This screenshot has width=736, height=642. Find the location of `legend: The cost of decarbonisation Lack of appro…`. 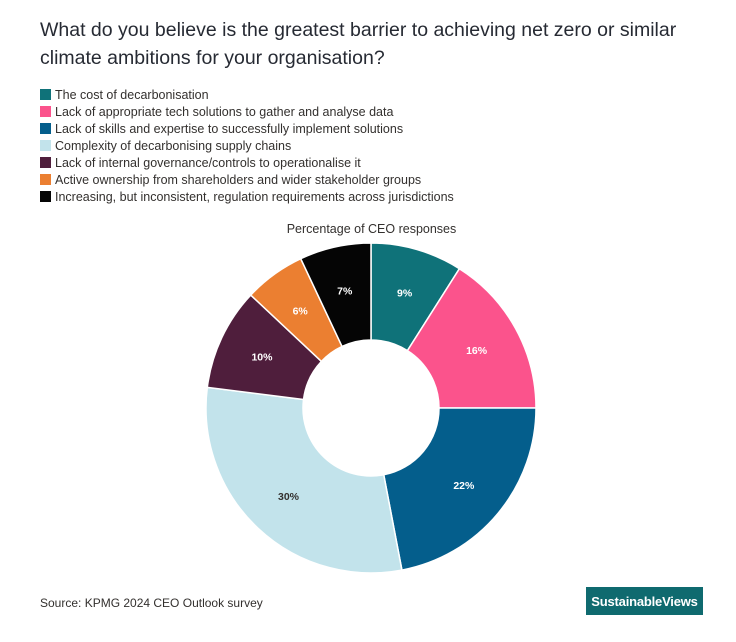

legend: The cost of decarbonisation Lack of appro… is located at coordinates (247, 145).